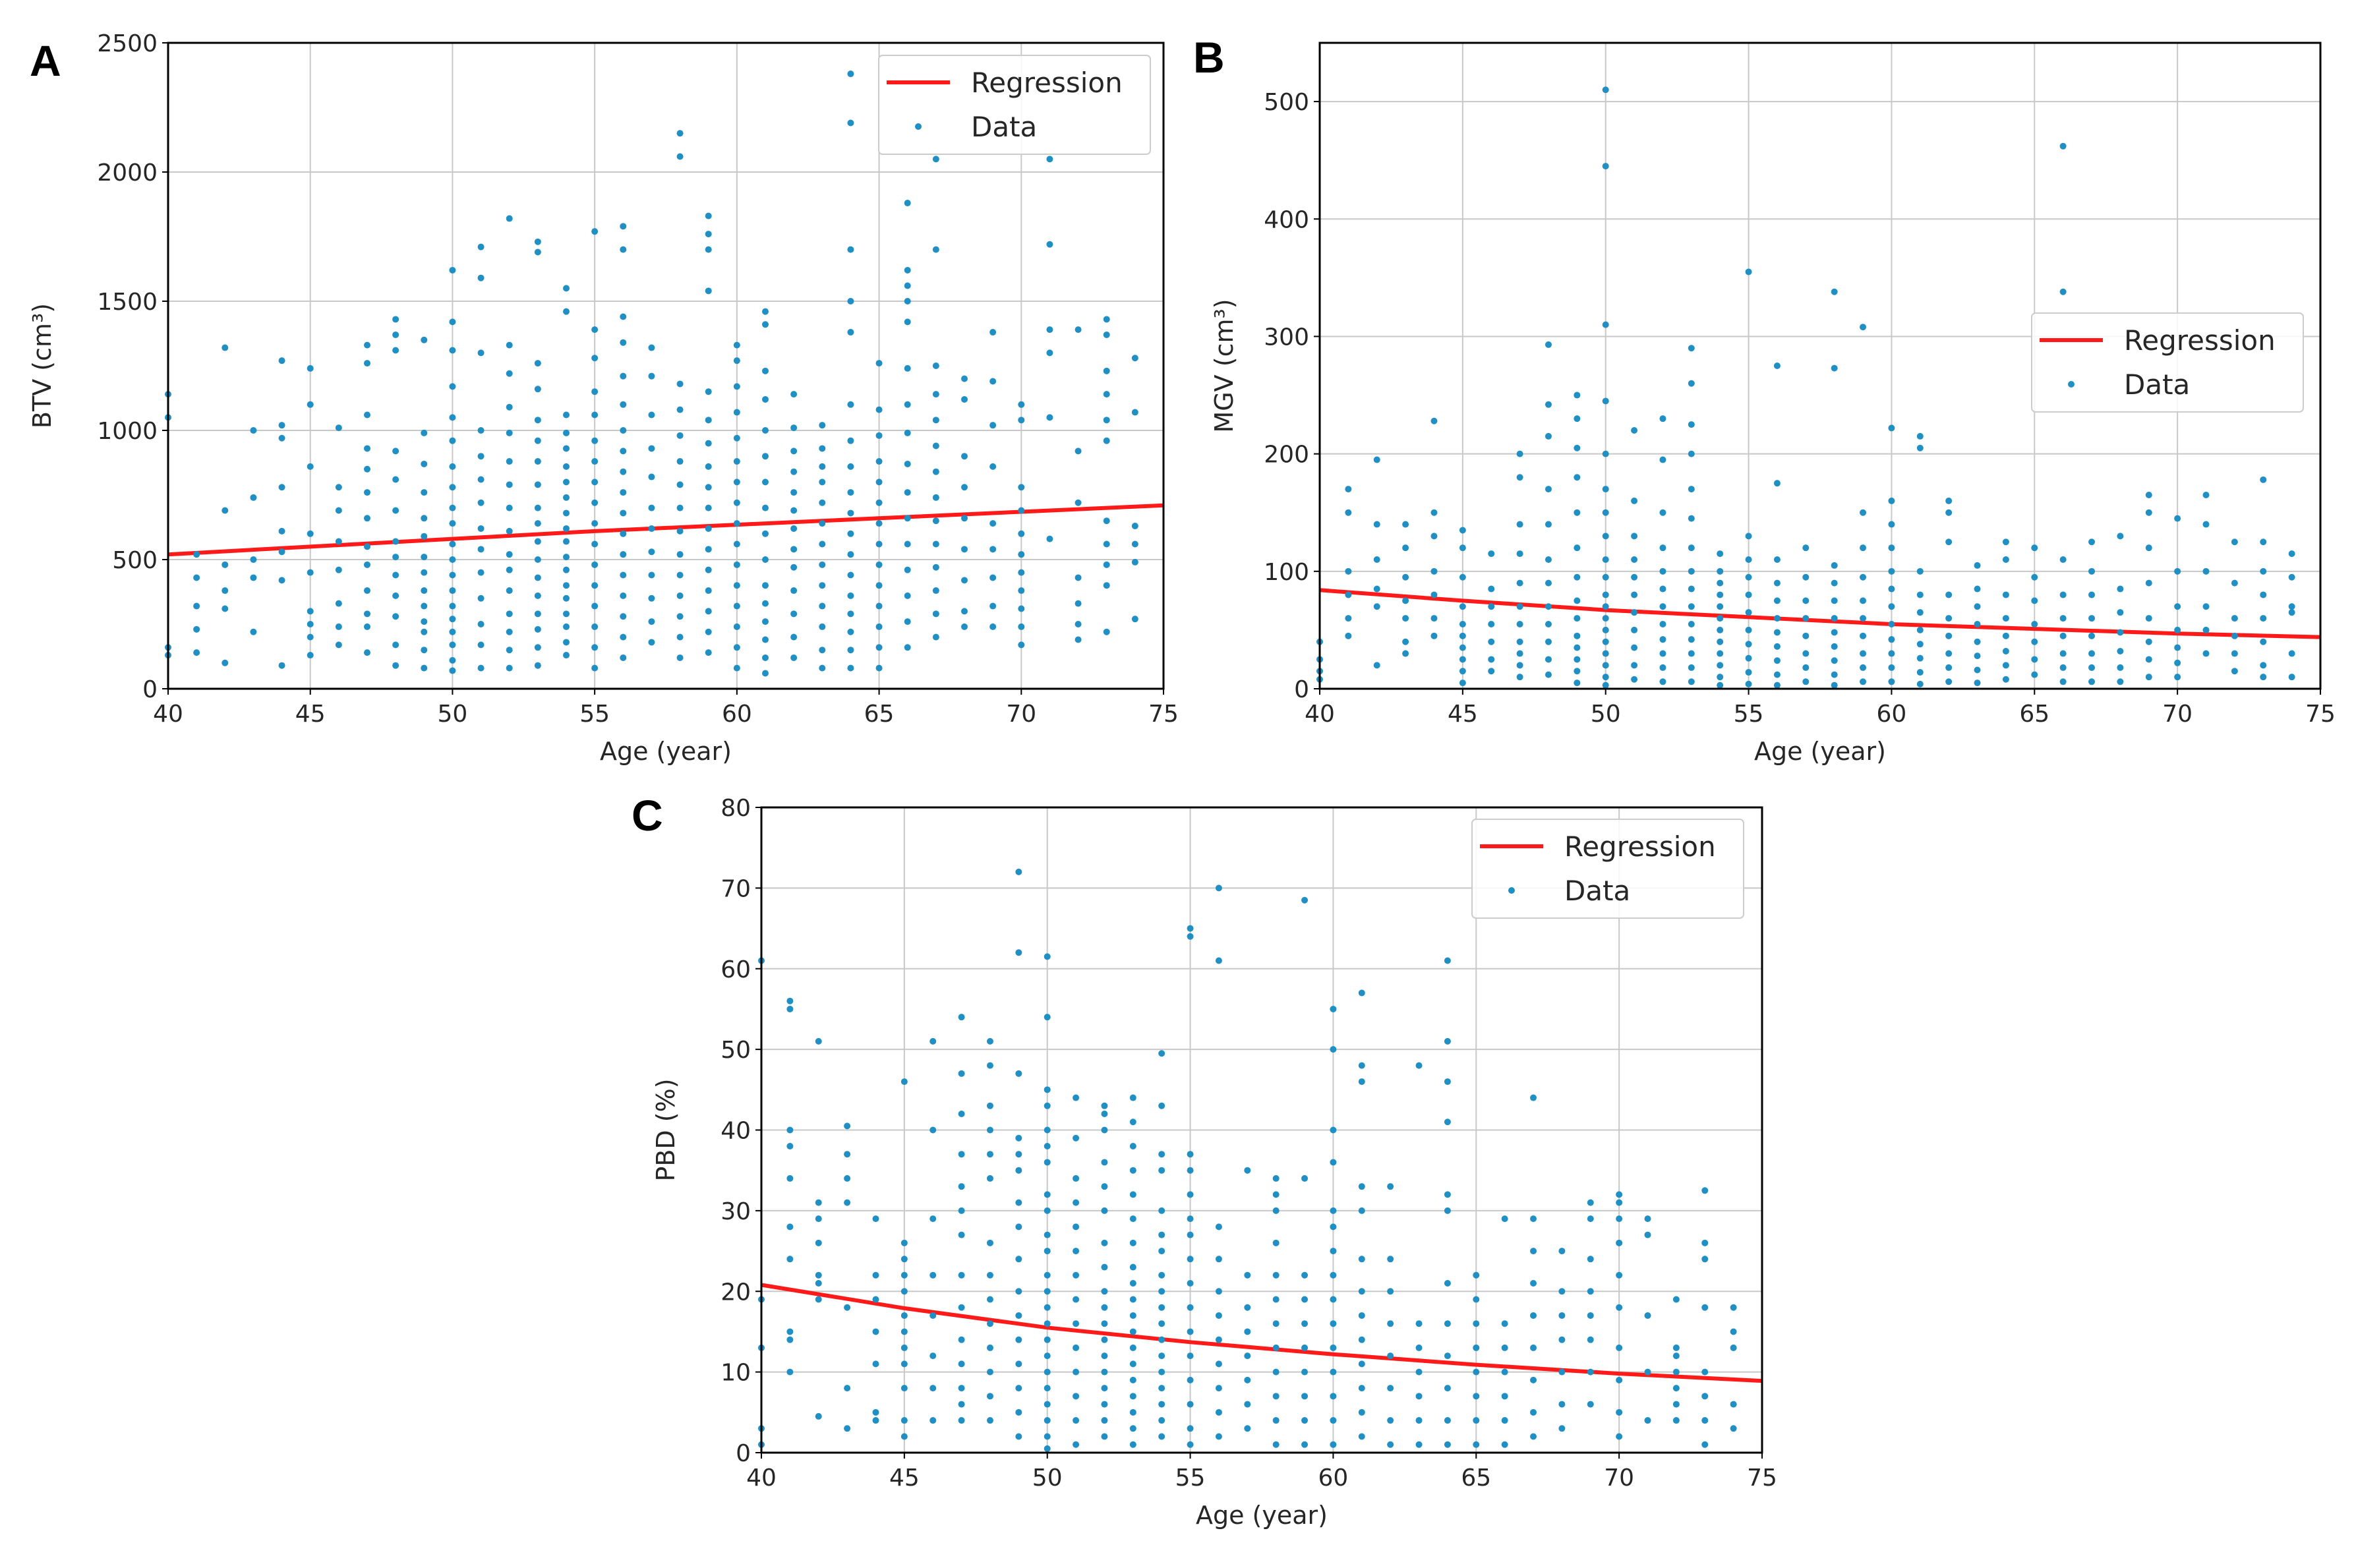 This screenshot has height=1568, width=2356. I want to click on panel-c-regression-line, so click(1262, 1333).